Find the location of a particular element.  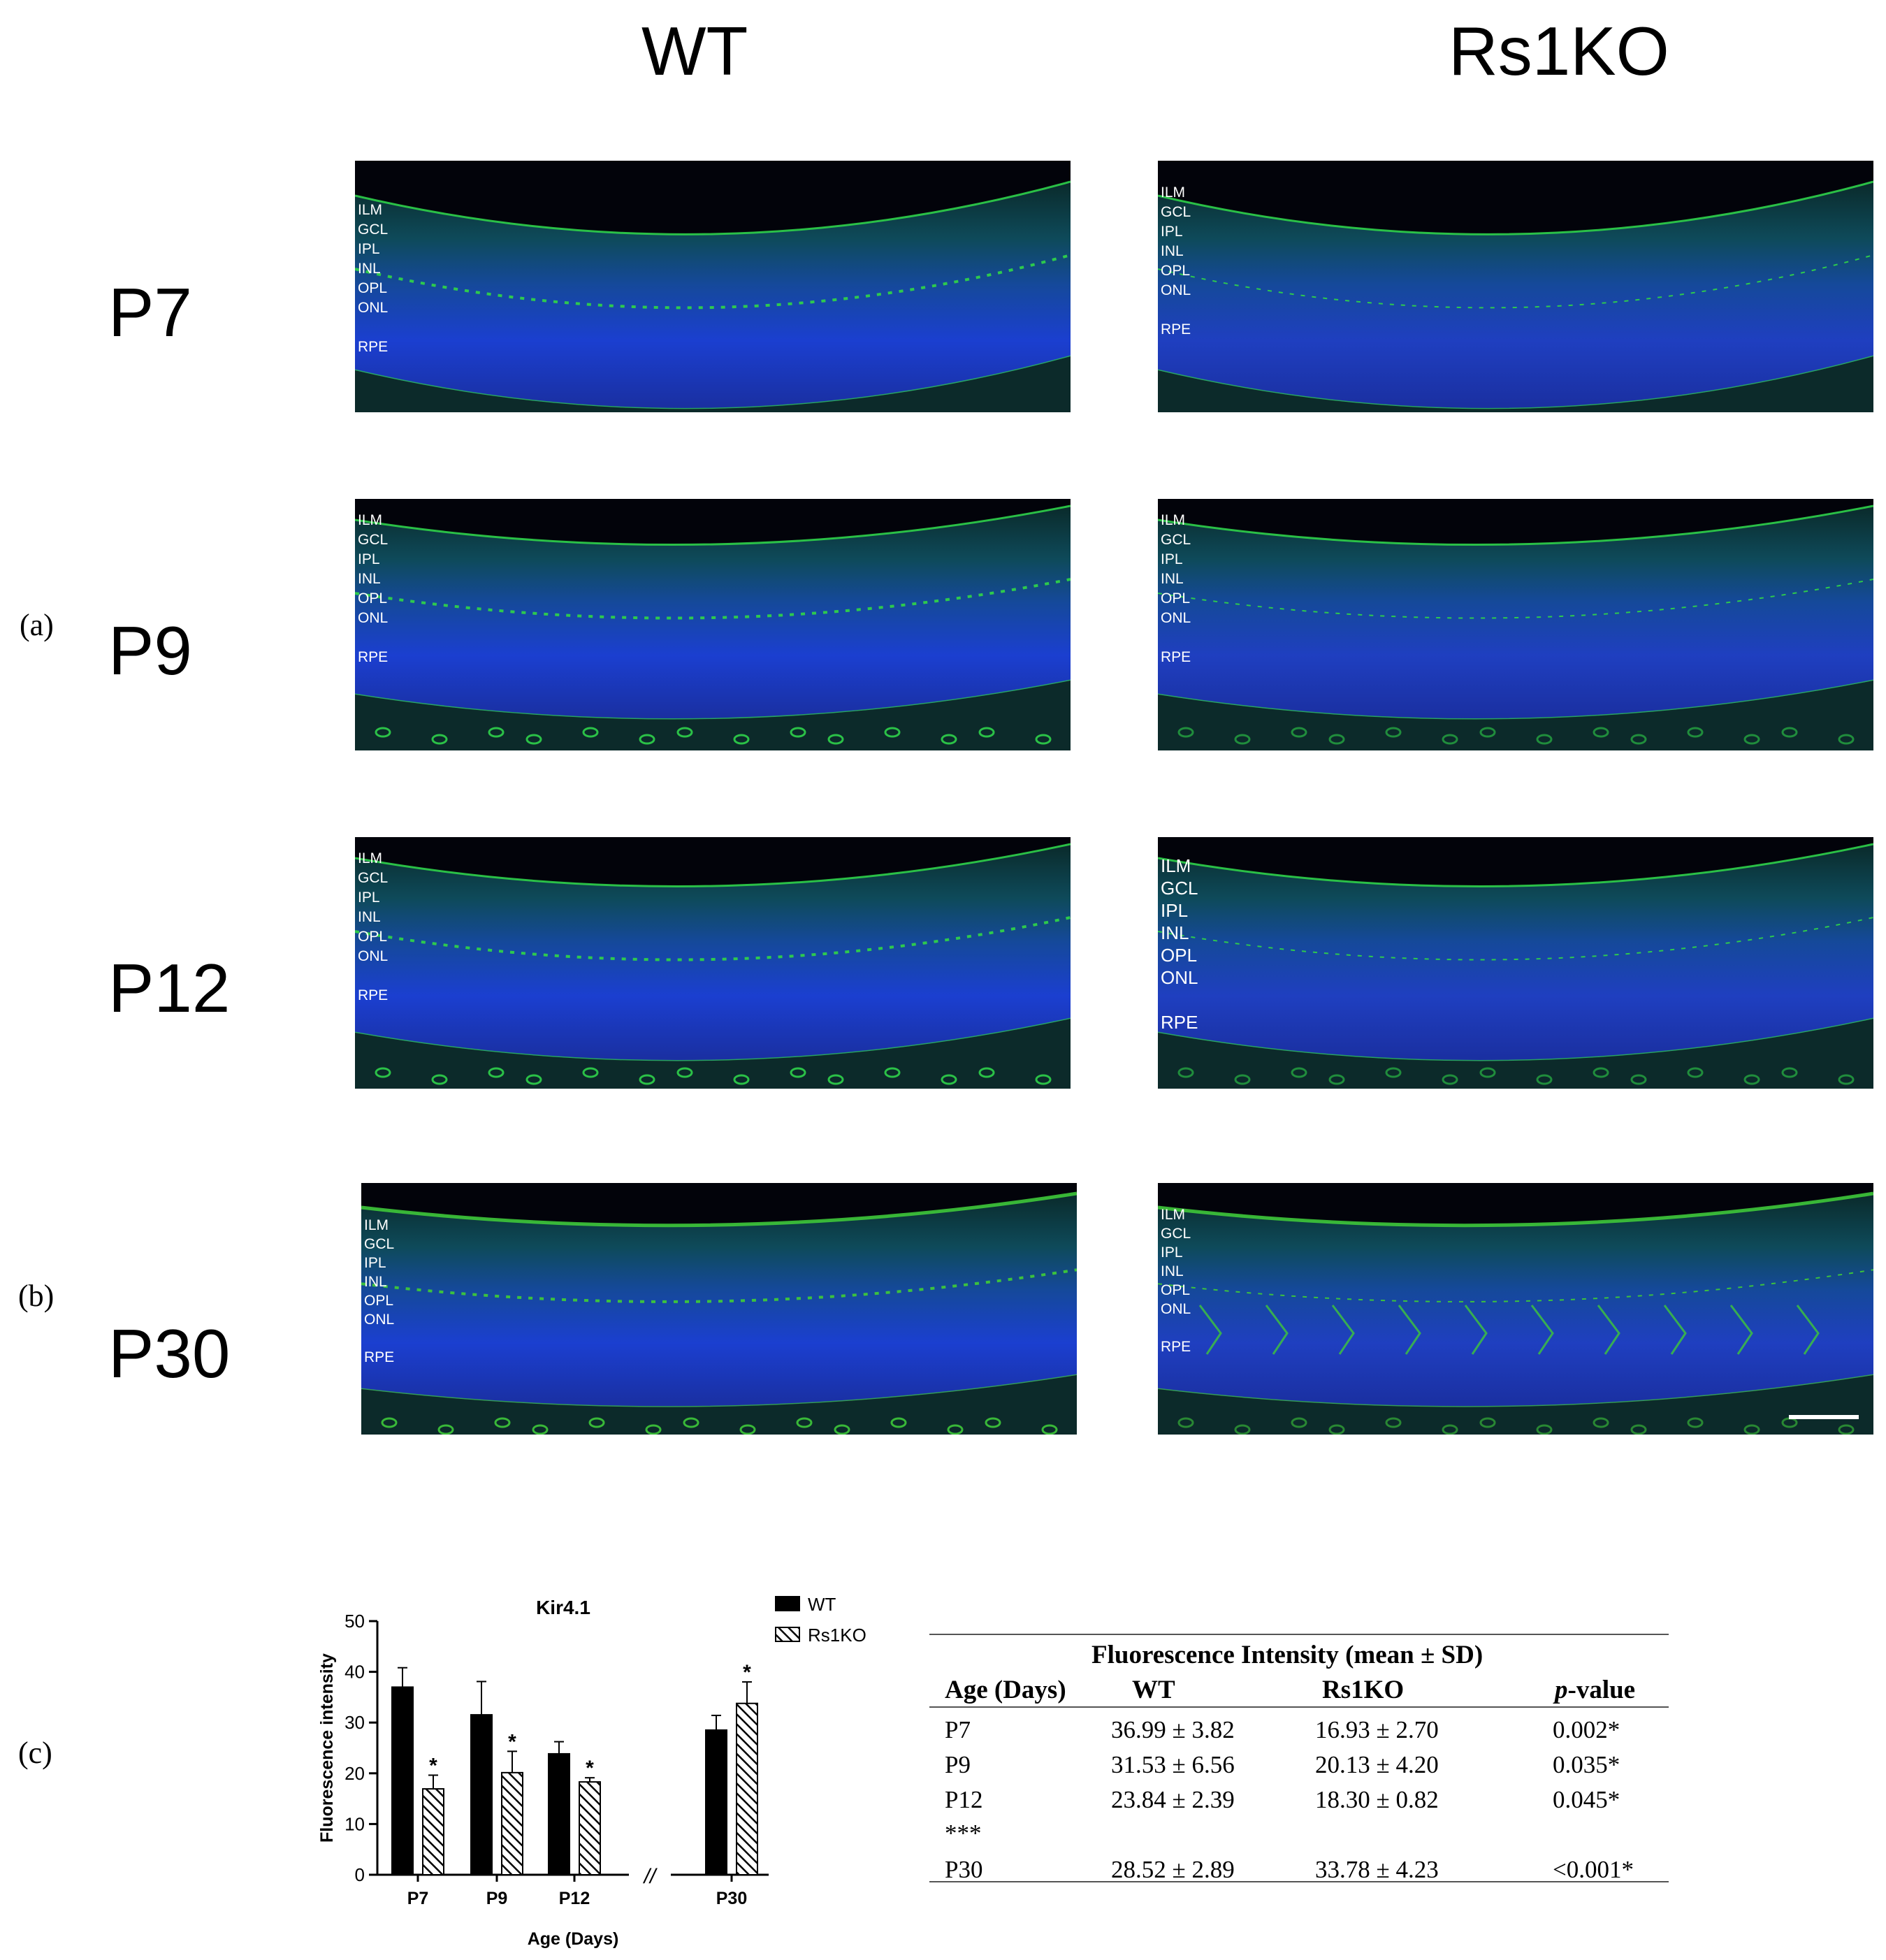

legend-swatch-rs1ko is located at coordinates (787, 1634).